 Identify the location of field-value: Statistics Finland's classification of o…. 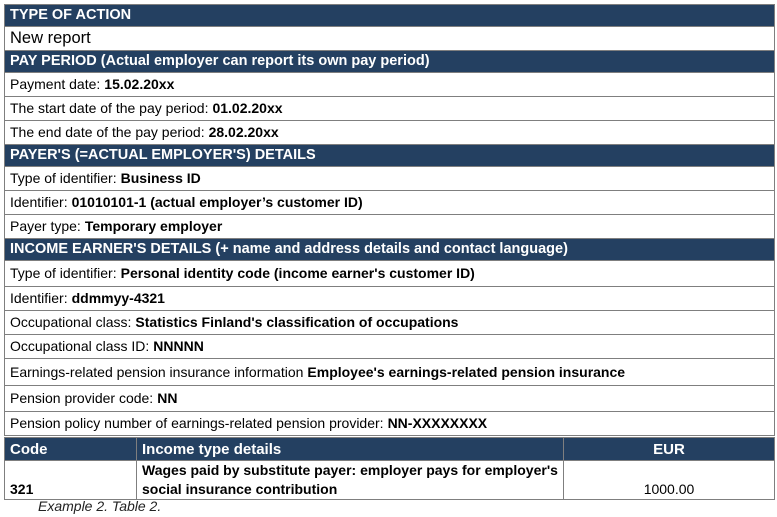
(297, 322).